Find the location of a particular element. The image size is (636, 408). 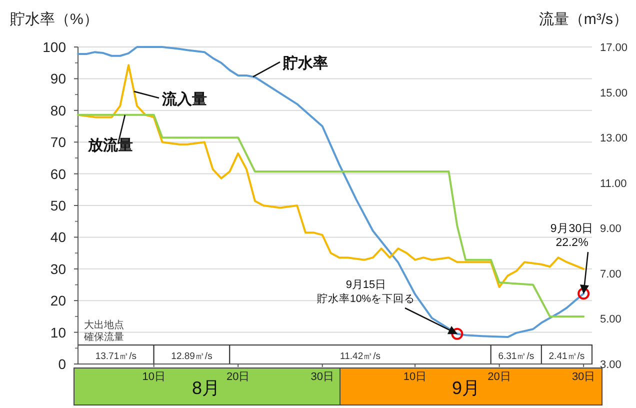

y2-axis-title: 流量（m³/s） is located at coordinates (583, 19).